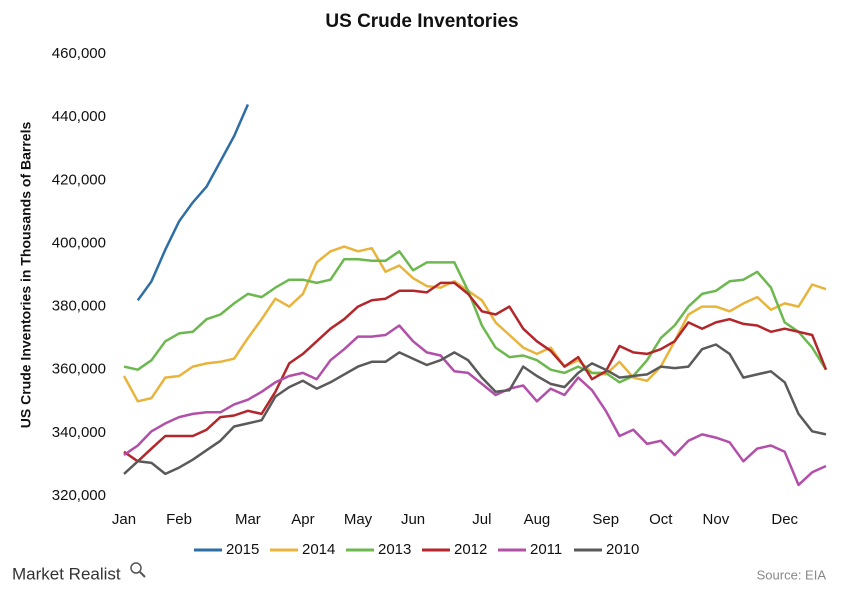  I want to click on legend-label: 2014, so click(318, 549).